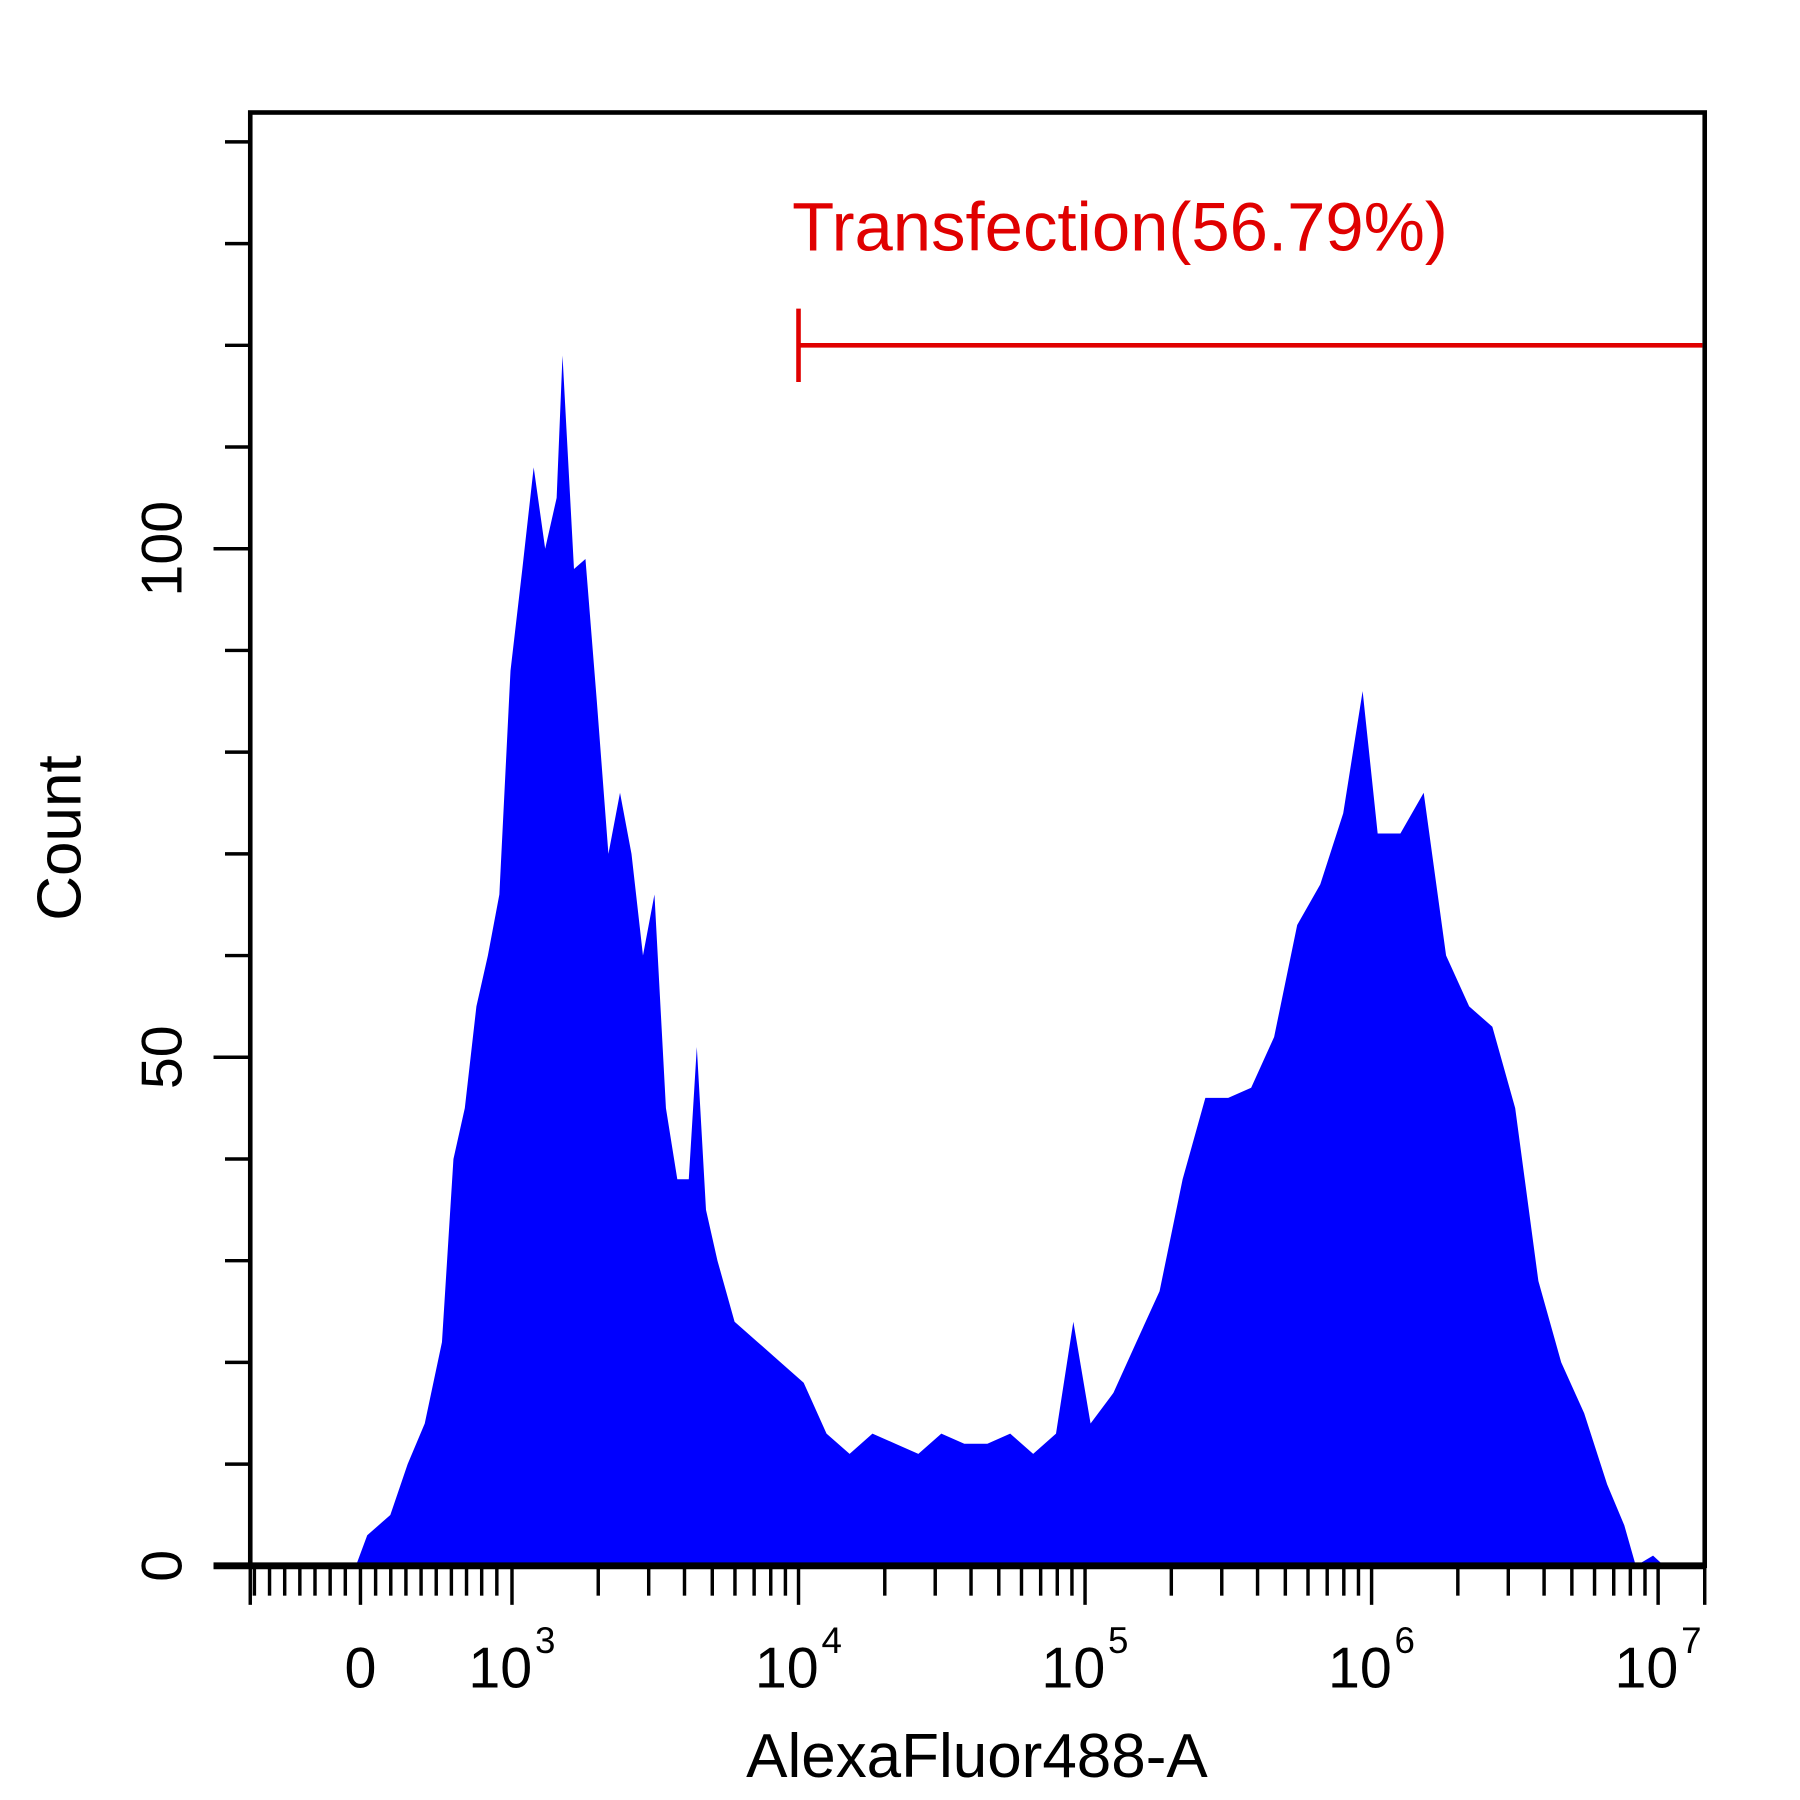 This screenshot has width=1800, height=1800. What do you see at coordinates (59, 837) in the screenshot?
I see `y-axis-label: Count` at bounding box center [59, 837].